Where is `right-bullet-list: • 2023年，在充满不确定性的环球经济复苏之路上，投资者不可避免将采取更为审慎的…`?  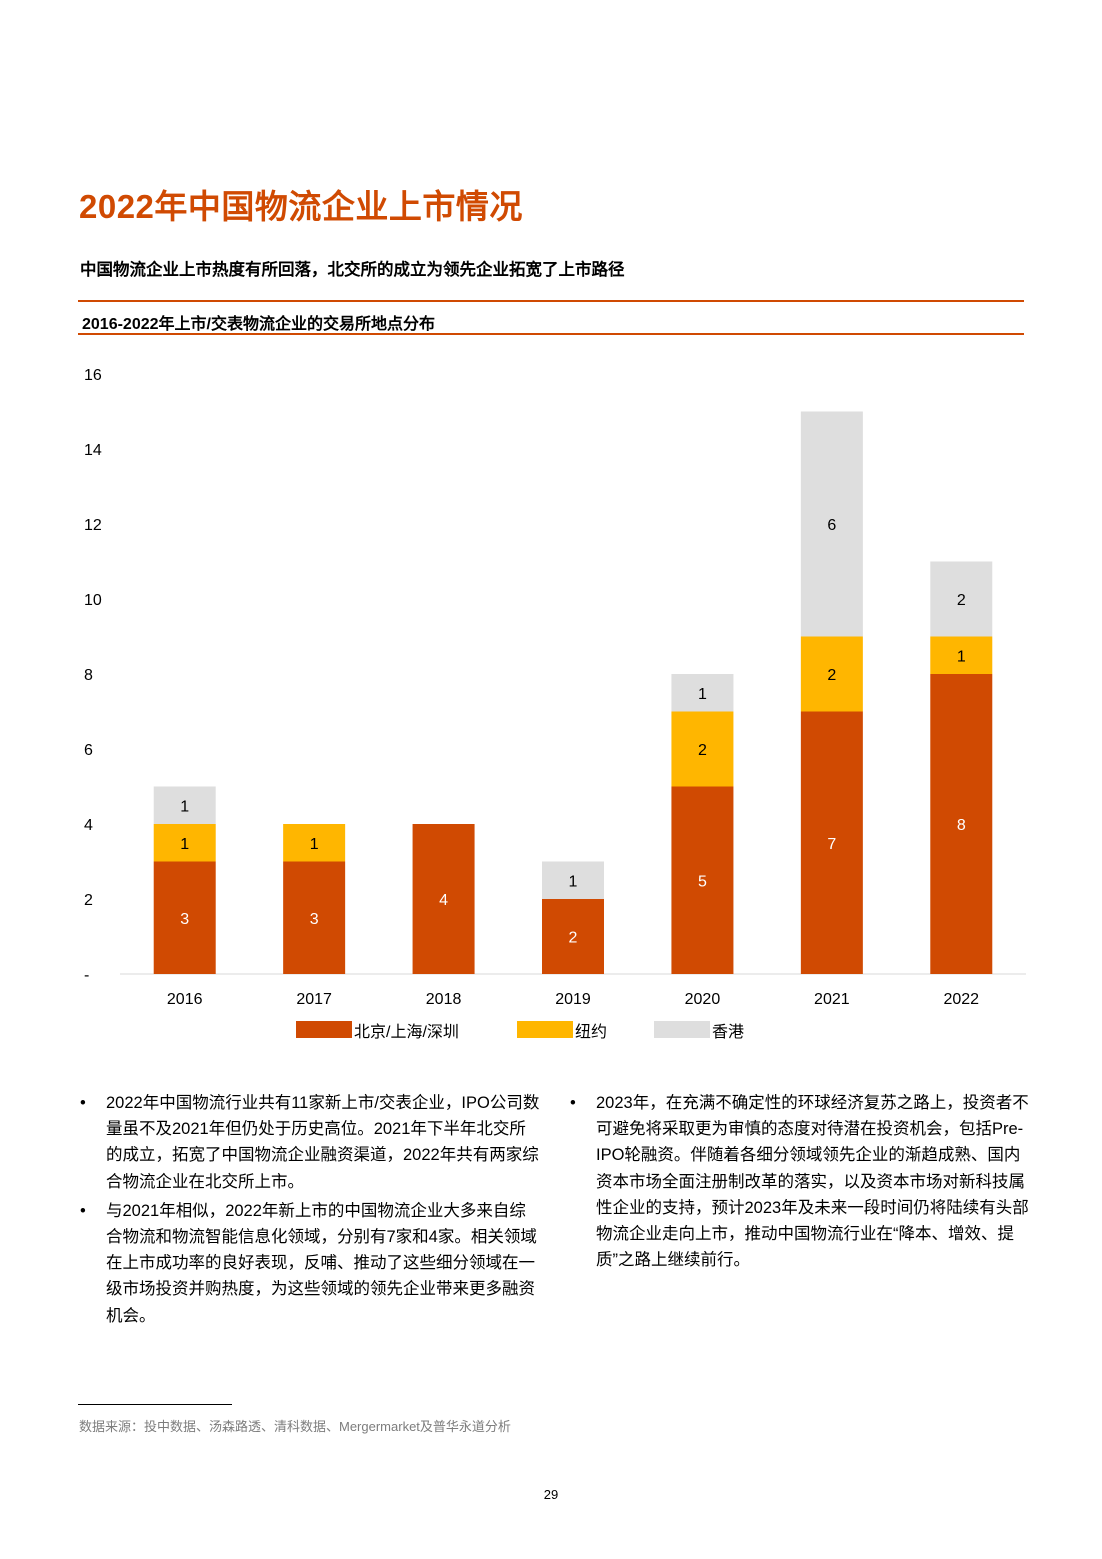
right-bullet-list: • 2023年，在充满不确定性的环球经济复苏之路上，投资者不可避免将采取更为审慎的… is located at coordinates (801, 1181).